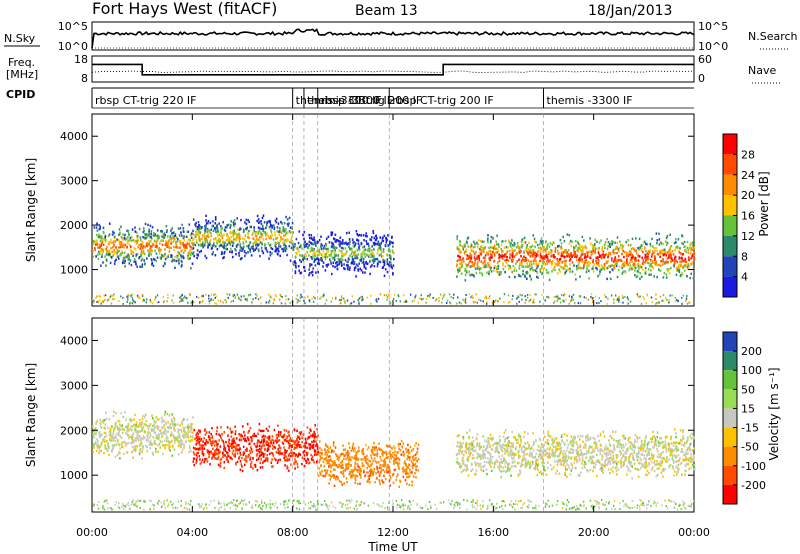  What do you see at coordinates (74, 181) in the screenshot?
I see `power-y-tick-label: 3000` at bounding box center [74, 181].